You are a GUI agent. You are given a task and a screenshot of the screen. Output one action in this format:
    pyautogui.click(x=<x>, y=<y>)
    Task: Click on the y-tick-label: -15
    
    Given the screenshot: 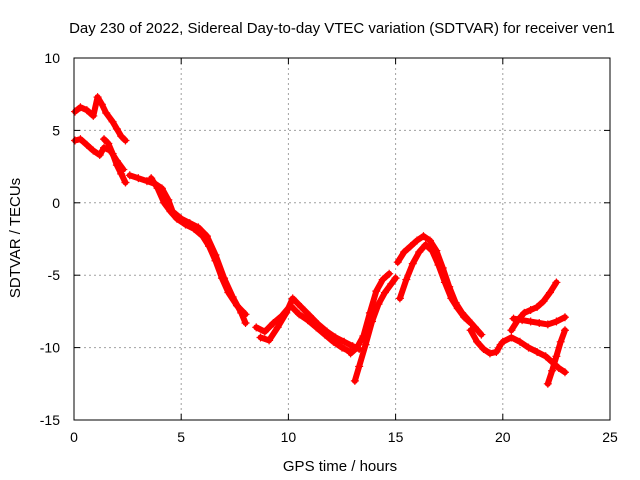 What is the action you would take?
    pyautogui.click(x=50, y=420)
    